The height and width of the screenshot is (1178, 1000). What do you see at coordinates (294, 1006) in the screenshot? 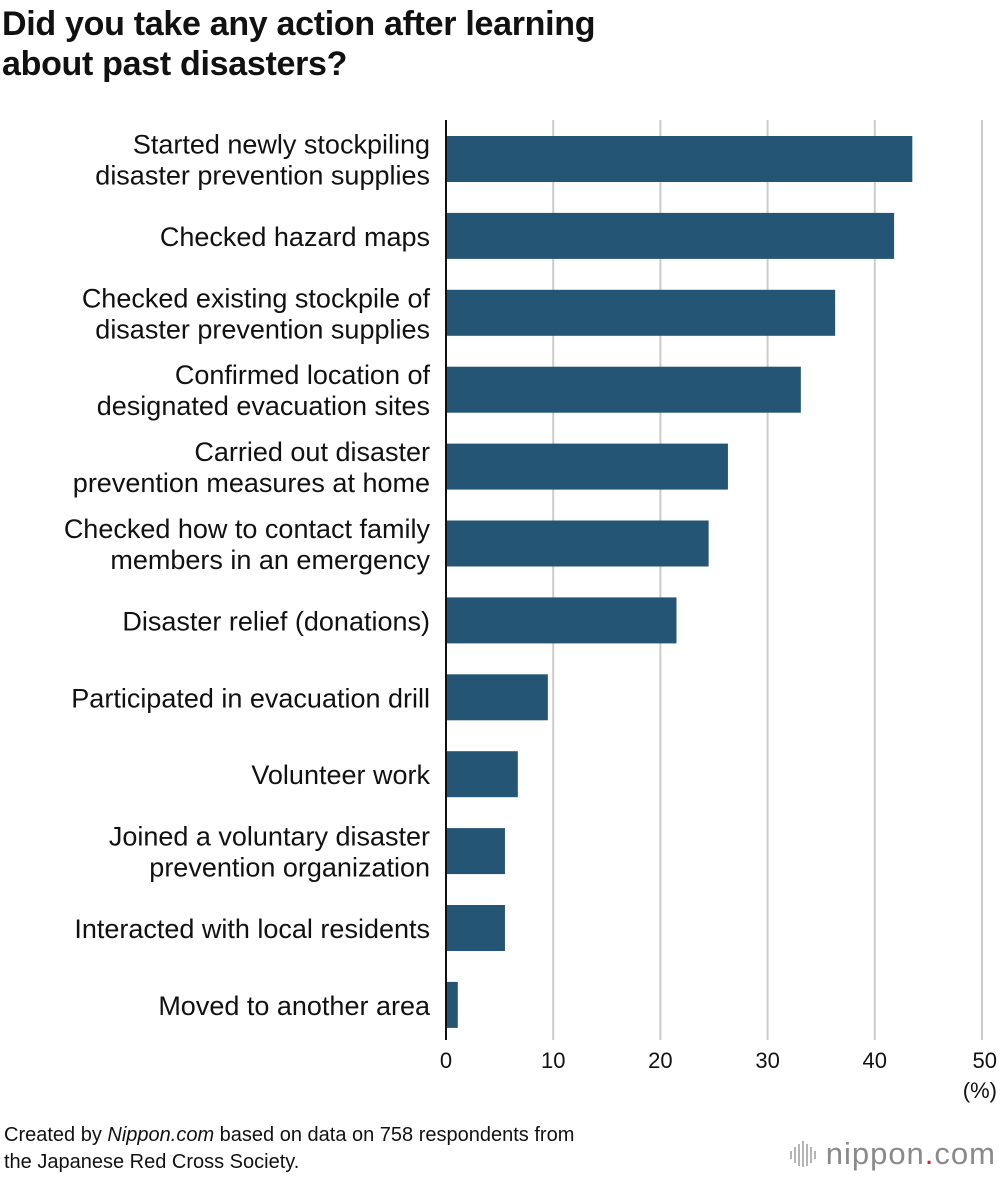
I see `category-label-12: Moved to another area` at bounding box center [294, 1006].